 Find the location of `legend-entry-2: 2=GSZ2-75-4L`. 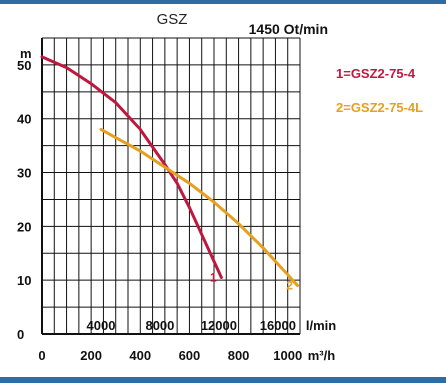

legend-entry-2: 2=GSZ2-75-4L is located at coordinates (379, 107).